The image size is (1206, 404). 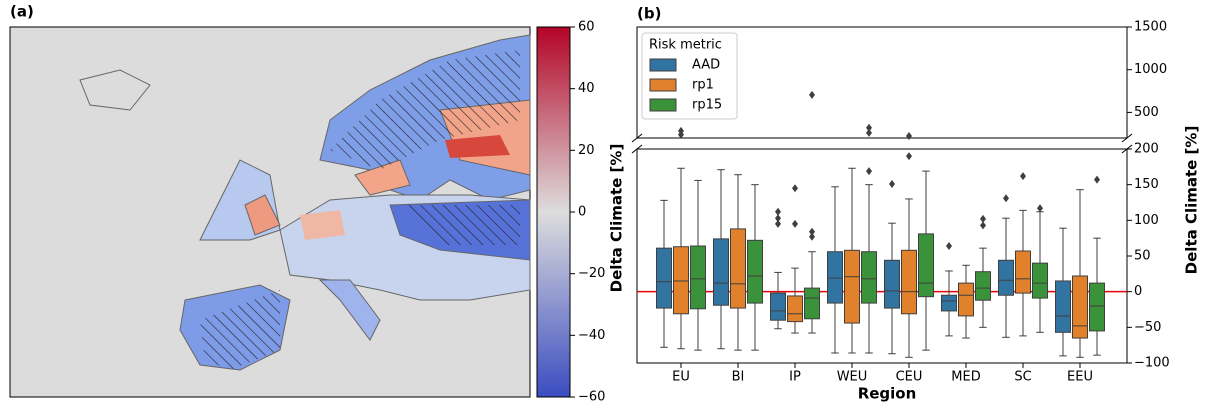 I want to click on y-tick-label: 1000, so click(x=1150, y=69).